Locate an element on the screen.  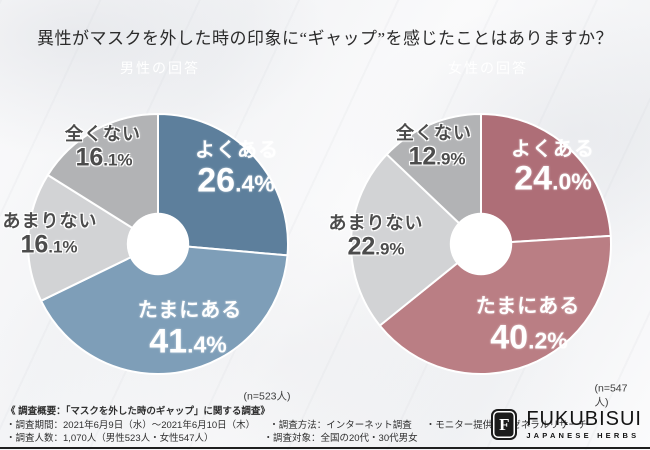
survey-target: ・調査対象：全国の20代・30代男女 is located at coordinates (340, 438).